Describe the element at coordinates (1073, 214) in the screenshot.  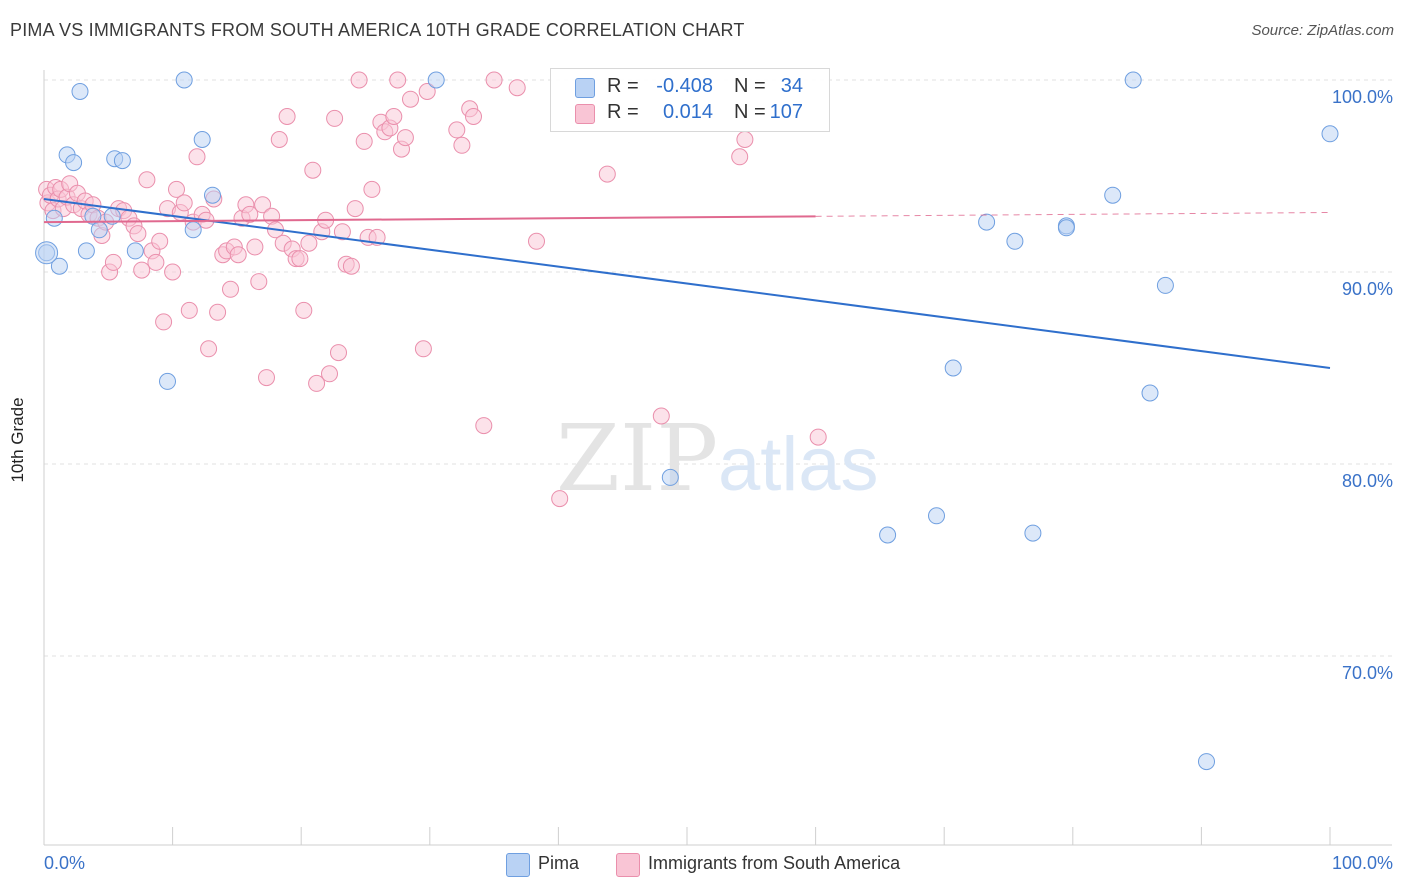
I see `immigrants-trend-extension` at that location.